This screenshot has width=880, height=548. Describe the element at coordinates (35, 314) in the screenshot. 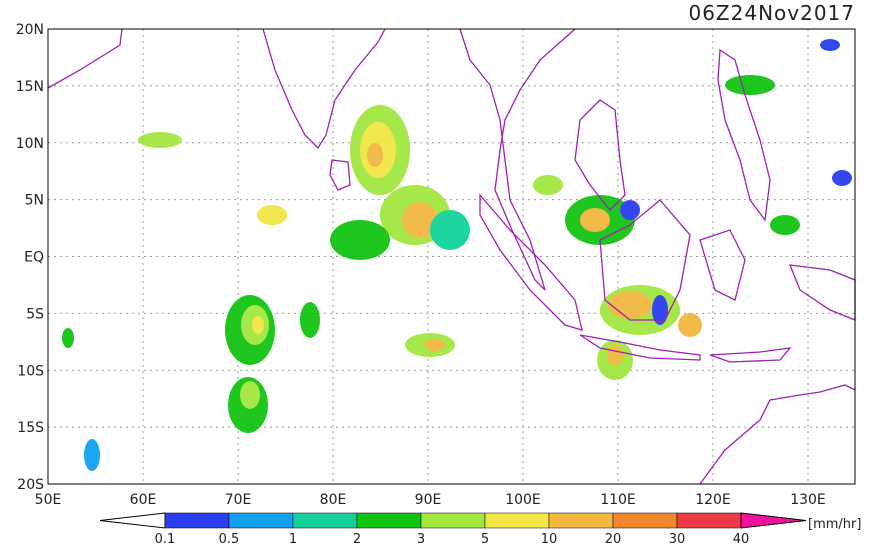

I see `lat-label: 5S` at that location.